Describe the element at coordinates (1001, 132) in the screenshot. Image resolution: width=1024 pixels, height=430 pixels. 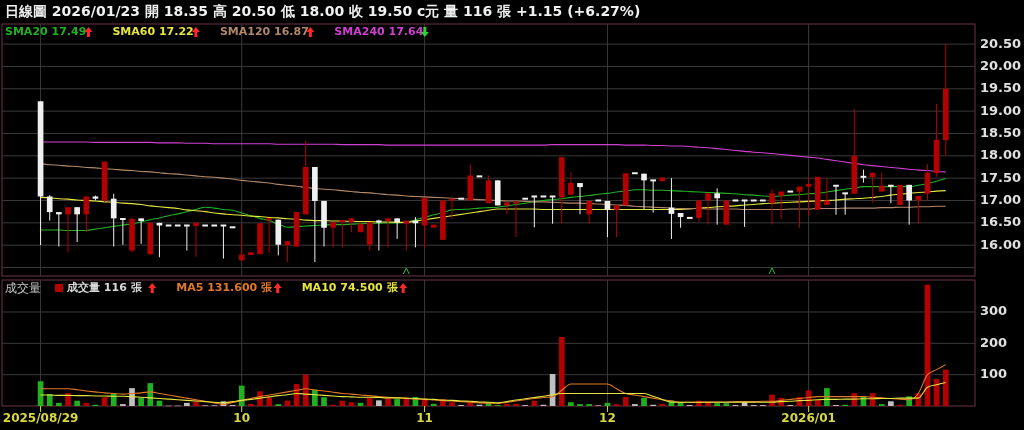
I see `y-tick-label: 18.50` at that location.